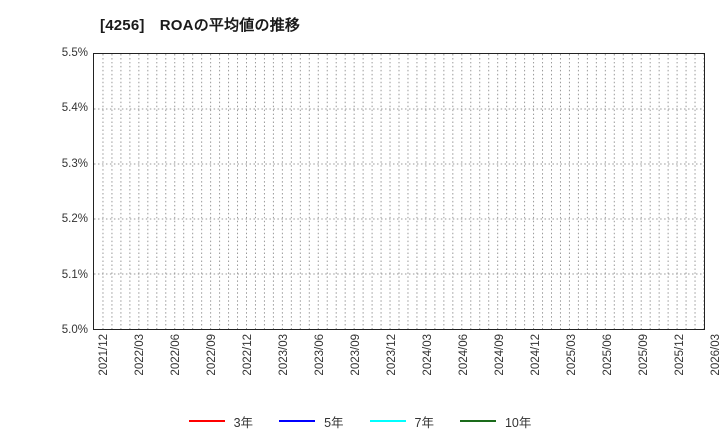  I want to click on legend-item: 7年, so click(401, 421).